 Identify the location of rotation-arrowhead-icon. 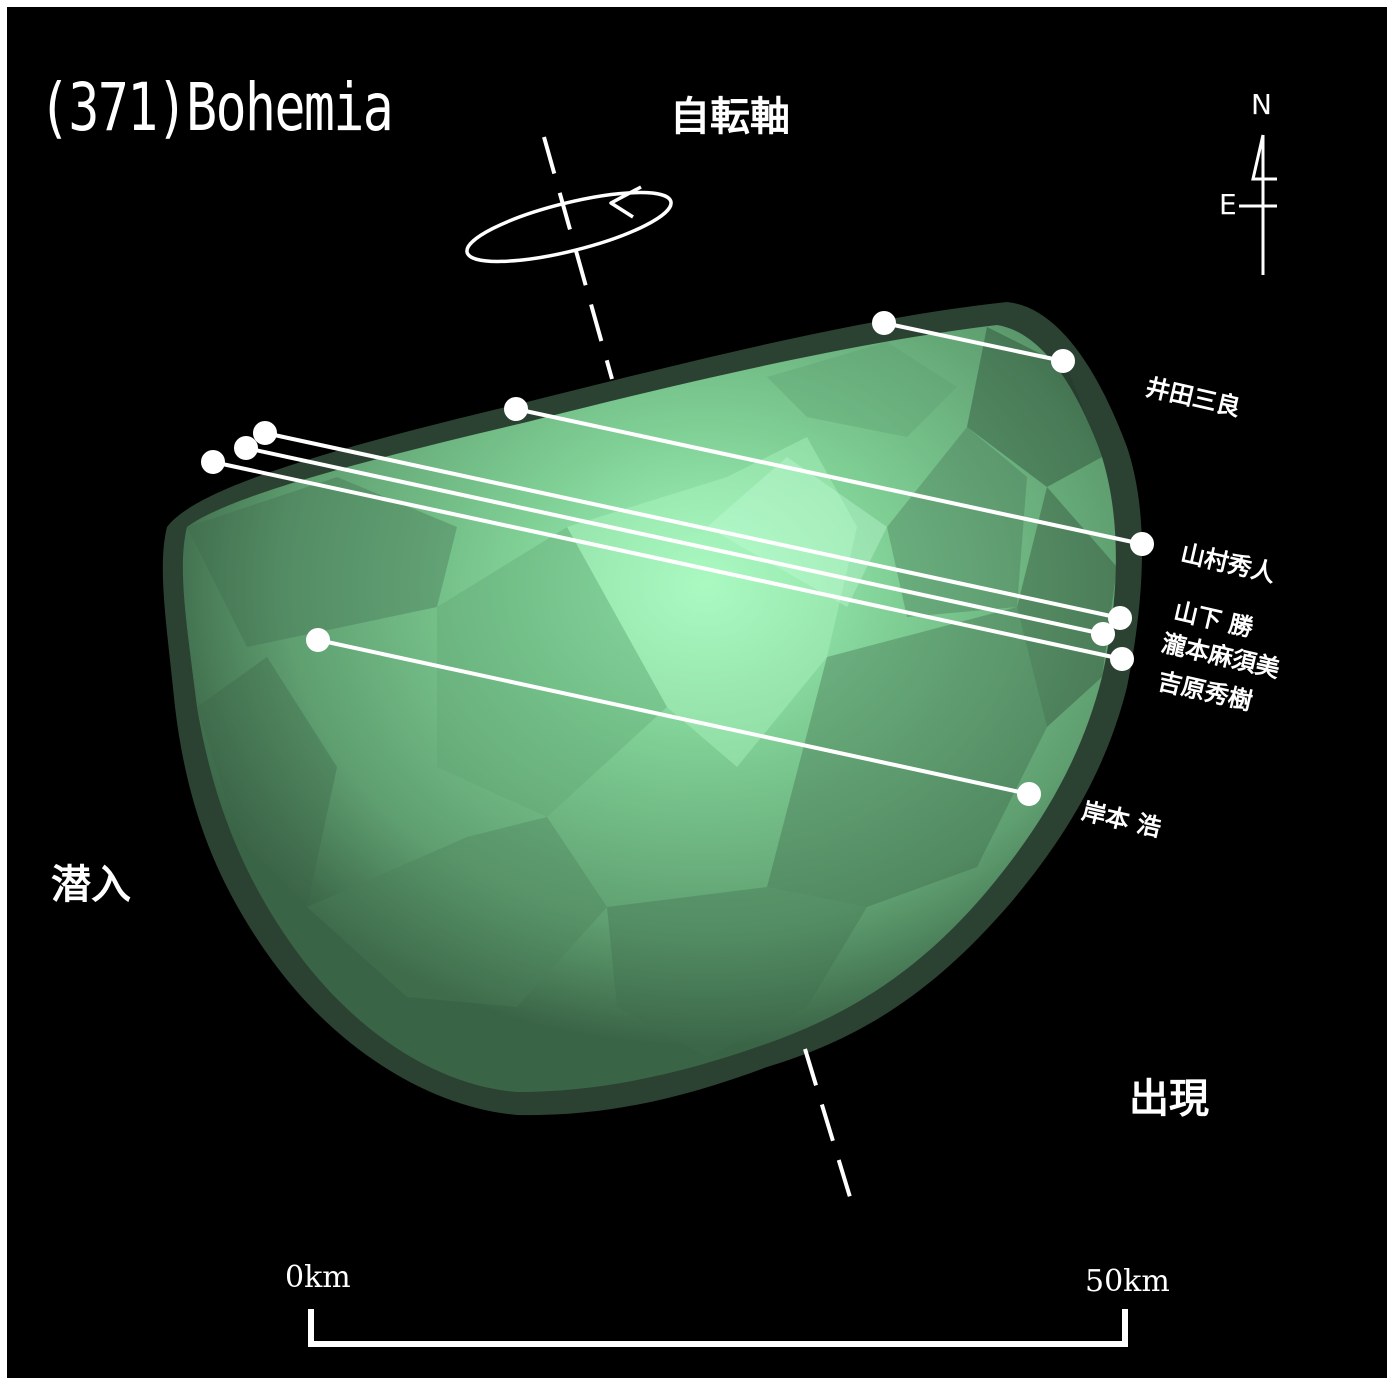
(625, 202).